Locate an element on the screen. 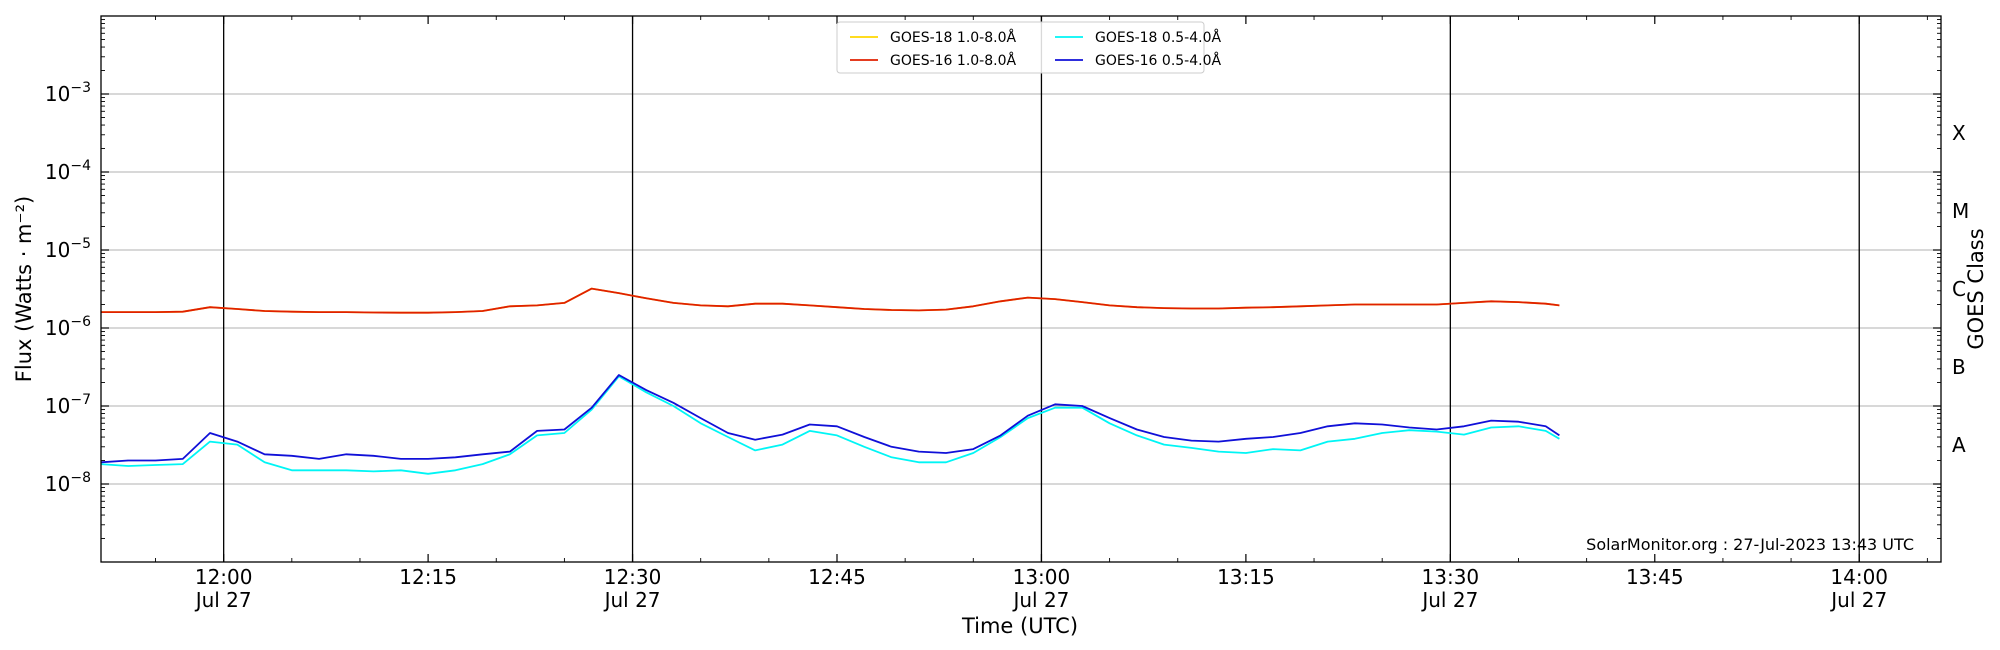  x-tick-date-label-4: Jul 27 is located at coordinates (1040, 600).